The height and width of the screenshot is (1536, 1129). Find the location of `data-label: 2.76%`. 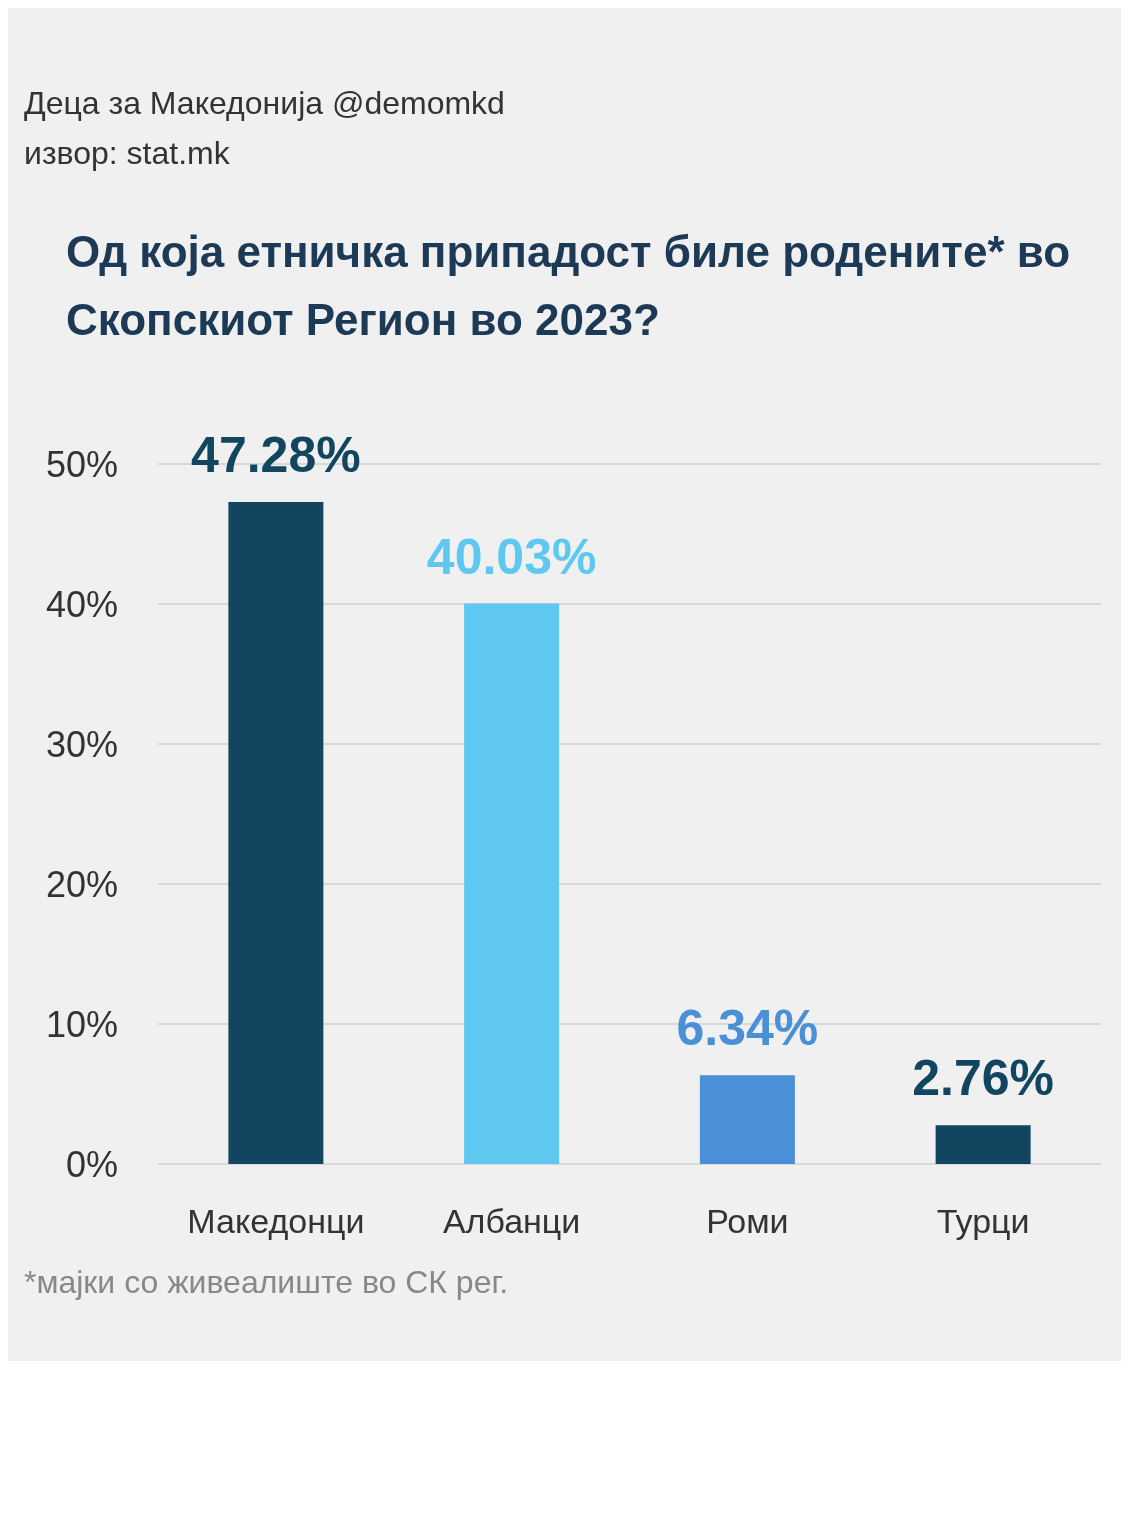

data-label: 2.76% is located at coordinates (983, 1078).